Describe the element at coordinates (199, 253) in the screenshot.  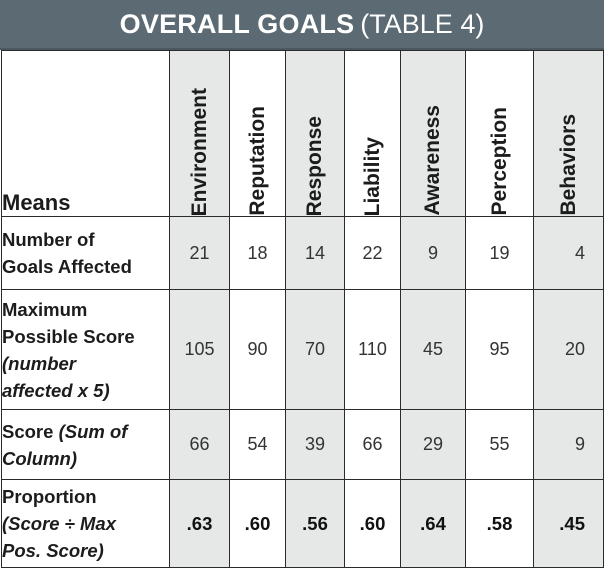
I see `cell-value: 21` at that location.